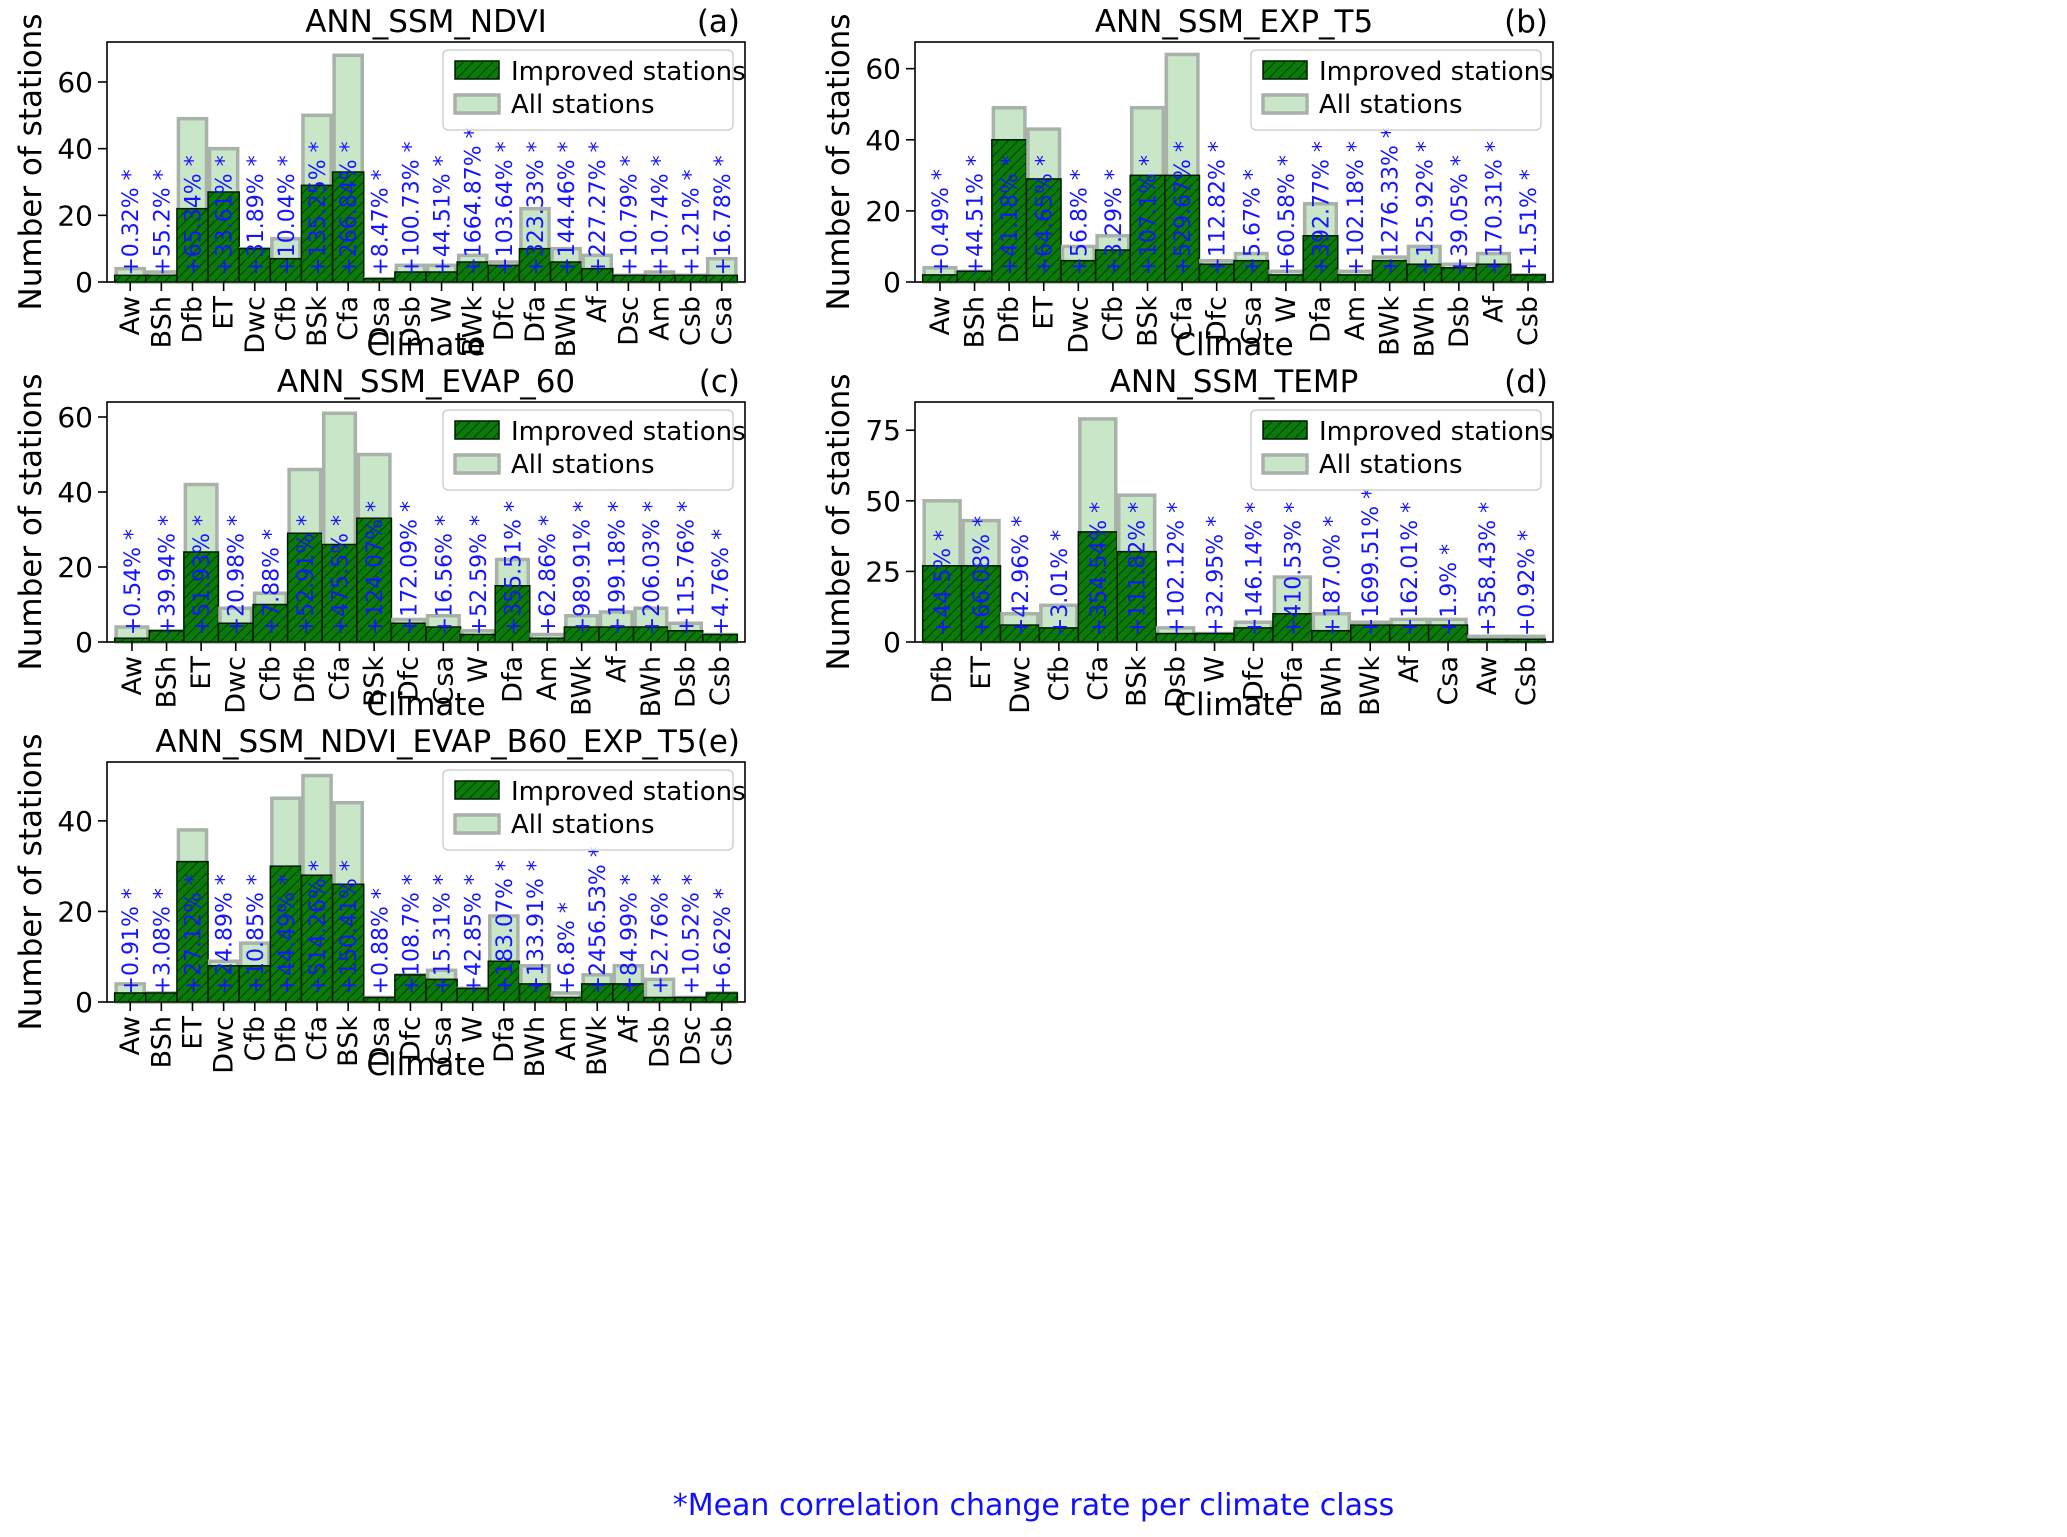 Image resolution: width=2067 pixels, height=1537 pixels. Describe the element at coordinates (1371, 562) in the screenshot. I see `bar-annotation: +1699.51% *` at that location.